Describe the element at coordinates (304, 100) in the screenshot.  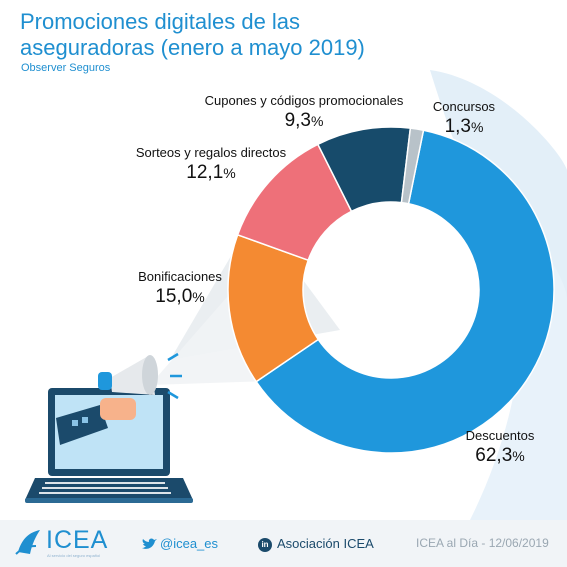
I see `slice-name-cupones: Cupones y códigos promocionales` at that location.